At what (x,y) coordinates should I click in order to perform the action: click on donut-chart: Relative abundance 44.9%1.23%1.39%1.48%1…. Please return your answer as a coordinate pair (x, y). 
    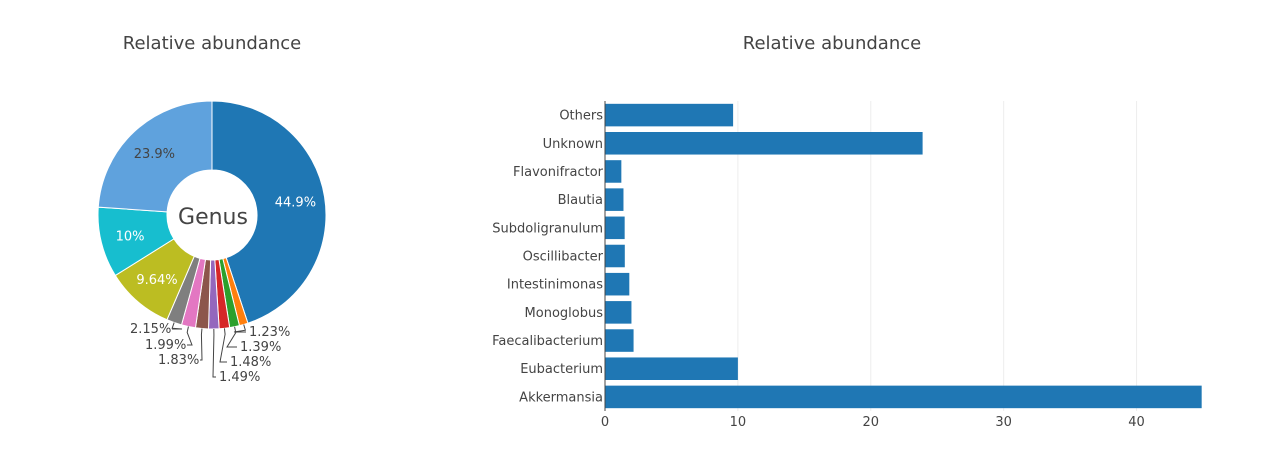
    Looking at the image, I should click on (212, 209).